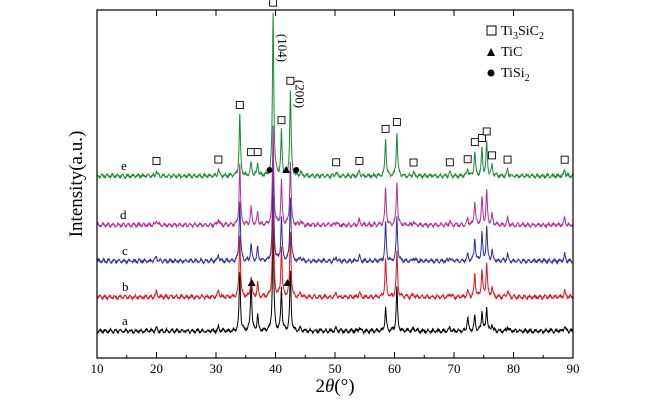 The height and width of the screenshot is (420, 660). I want to click on x-tick-label-80: 80, so click(513, 368).